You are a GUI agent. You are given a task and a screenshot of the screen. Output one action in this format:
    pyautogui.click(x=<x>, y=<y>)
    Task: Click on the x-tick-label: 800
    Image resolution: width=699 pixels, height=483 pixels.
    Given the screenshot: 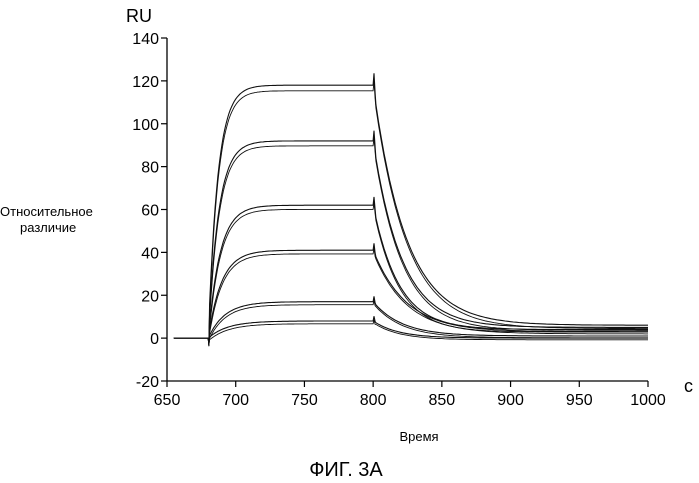 What is the action you would take?
    pyautogui.click(x=373, y=400)
    